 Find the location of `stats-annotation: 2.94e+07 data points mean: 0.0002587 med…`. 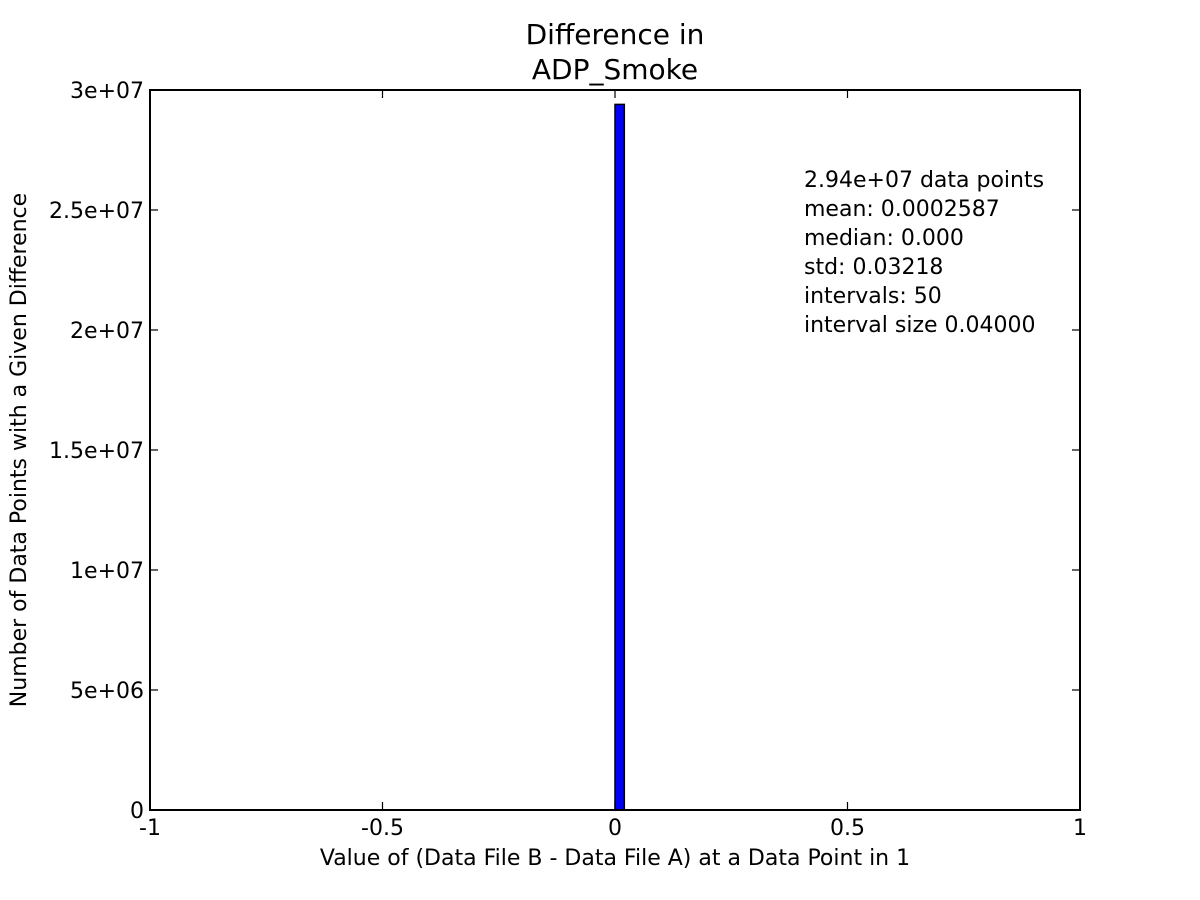

stats-annotation: 2.94e+07 data points mean: 0.0002587 med… is located at coordinates (927, 253).